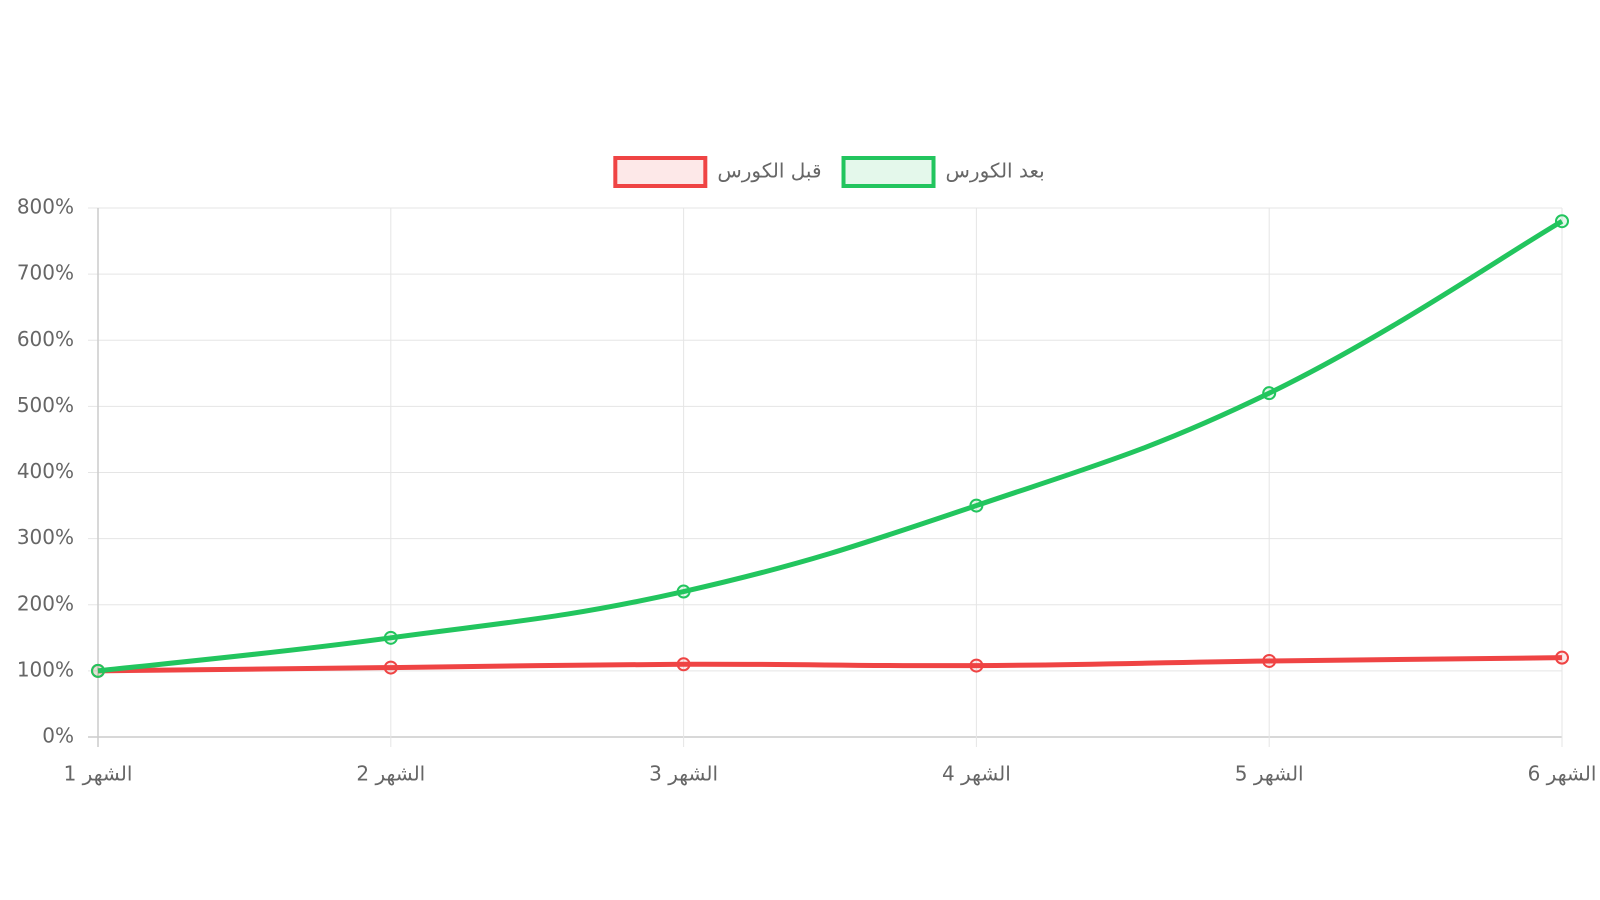 The image size is (1600, 900). I want to click on y-tick-label: 700%, so click(45, 273).